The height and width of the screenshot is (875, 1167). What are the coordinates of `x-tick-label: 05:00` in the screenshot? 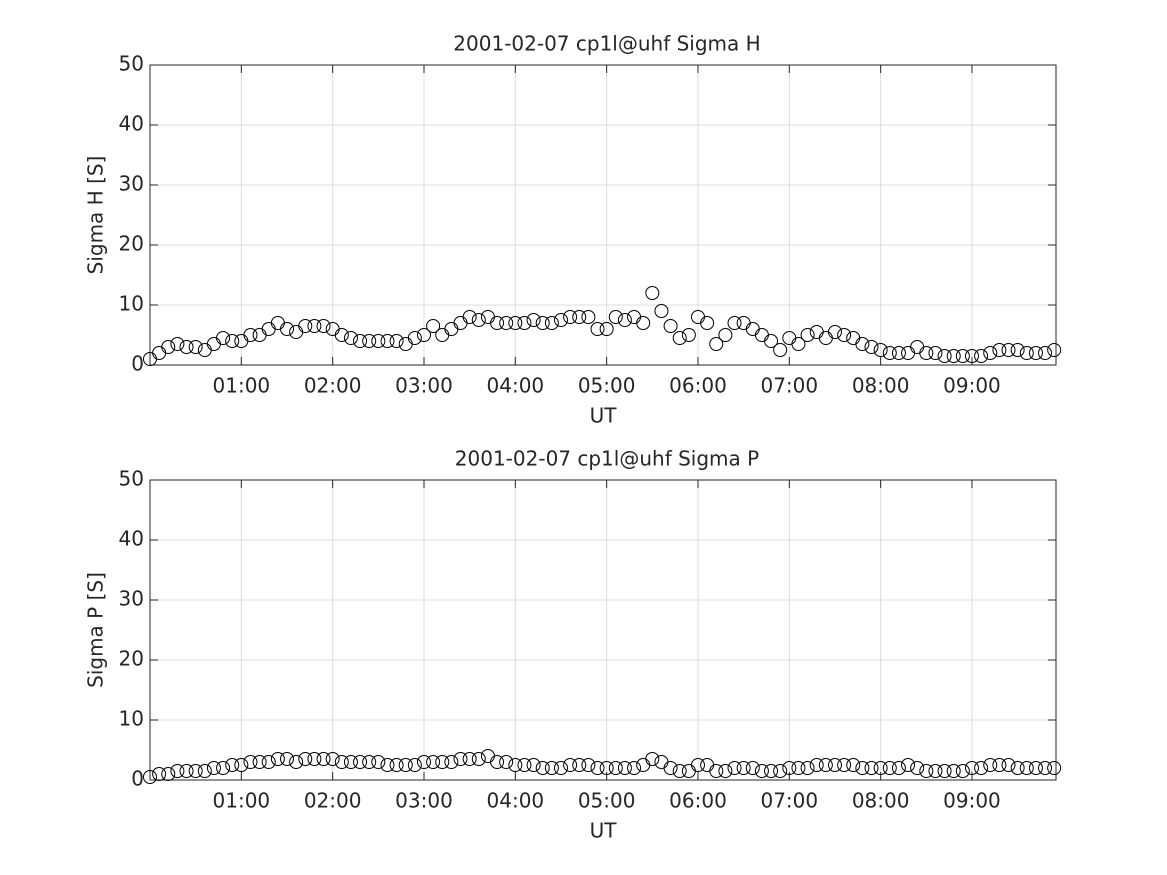 It's located at (607, 386).